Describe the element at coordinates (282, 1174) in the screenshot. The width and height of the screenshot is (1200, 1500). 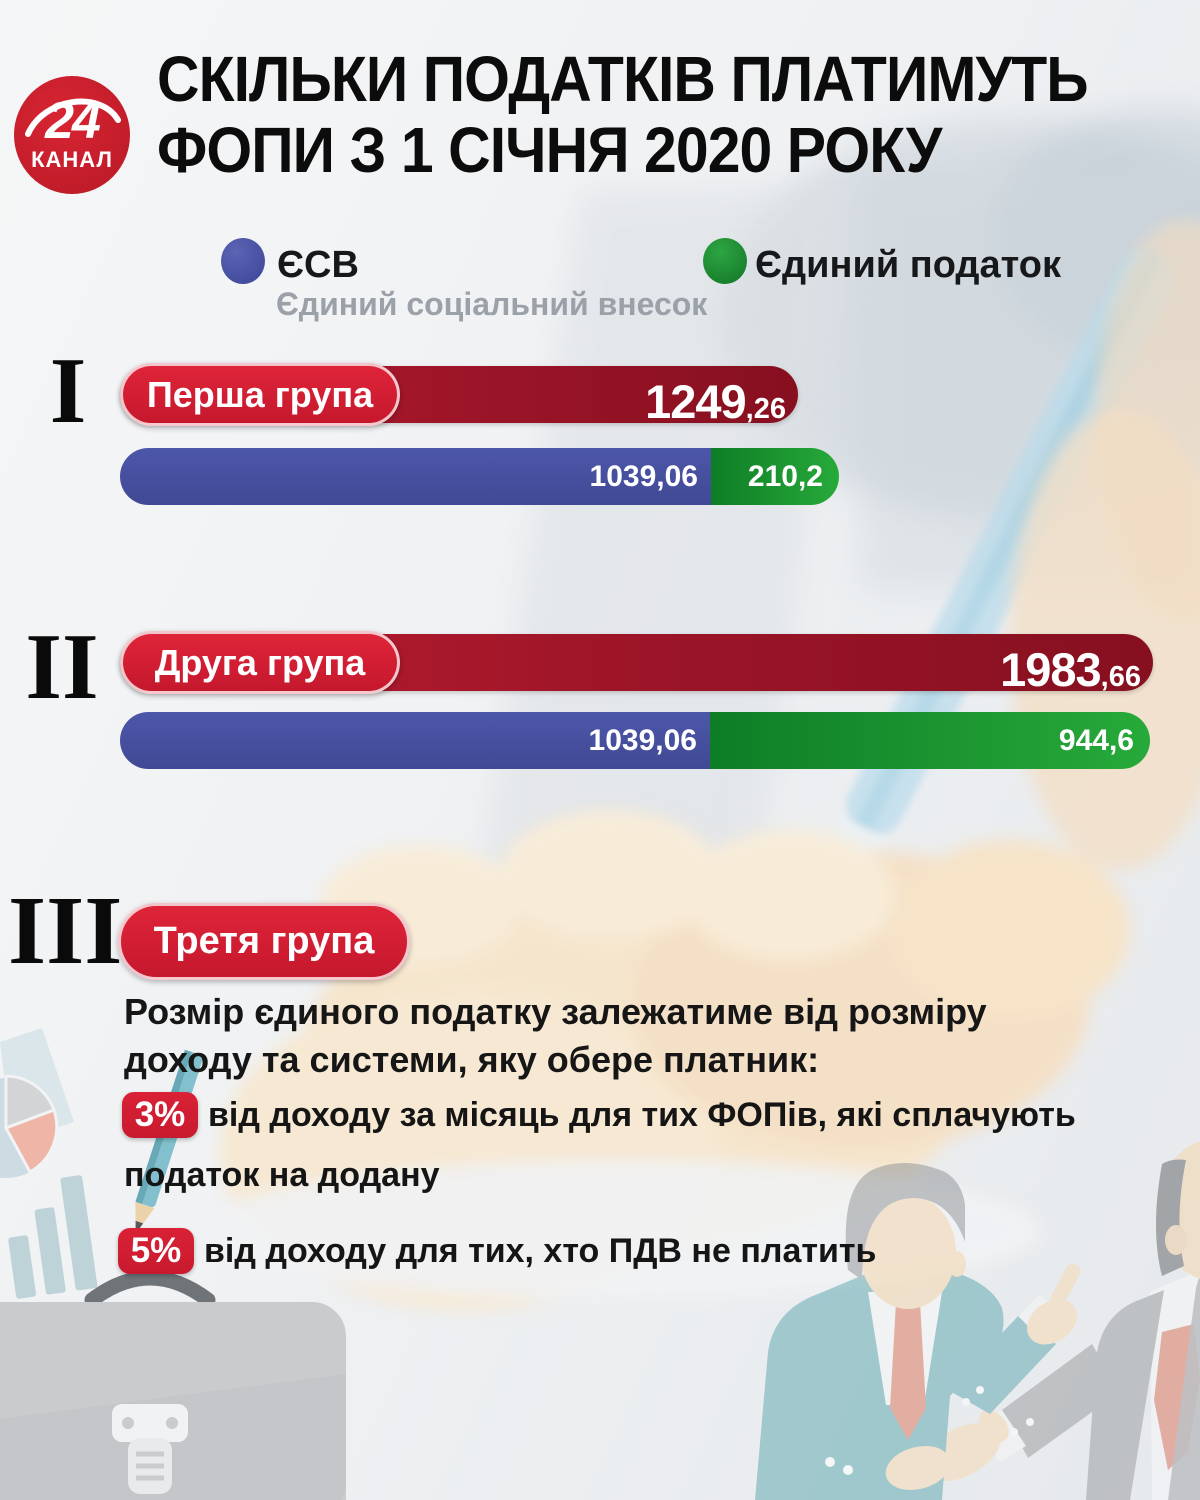
I see `rate-3-percent-text-line-2: податок на додану` at that location.